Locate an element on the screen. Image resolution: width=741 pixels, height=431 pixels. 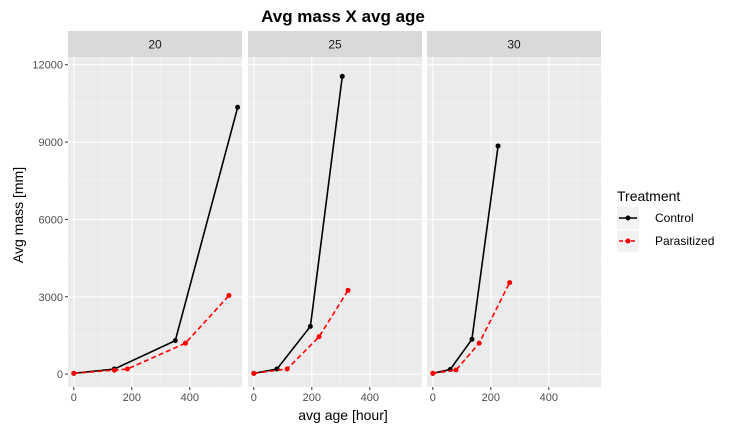
legend-item-parasitized: Parasitized is located at coordinates (665, 241).